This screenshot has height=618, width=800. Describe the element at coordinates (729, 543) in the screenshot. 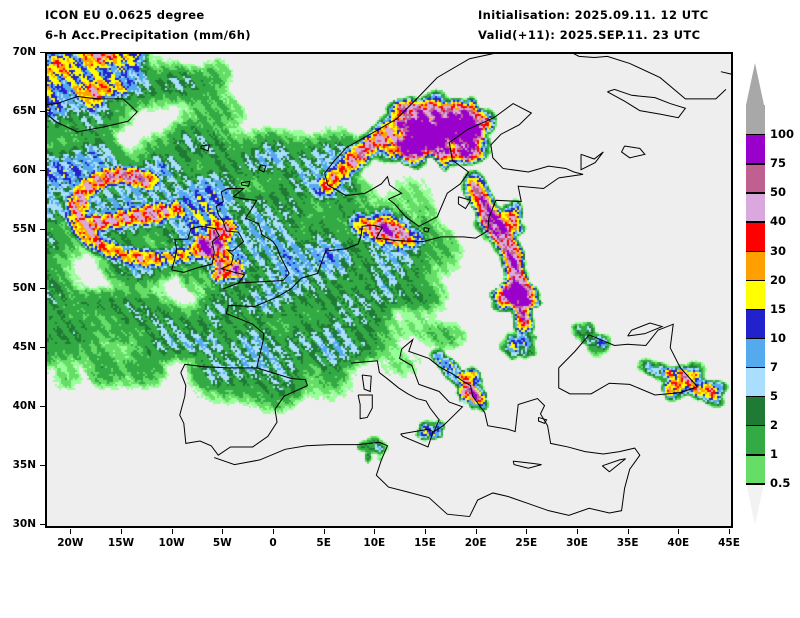

I see `lon-label: 45E` at that location.